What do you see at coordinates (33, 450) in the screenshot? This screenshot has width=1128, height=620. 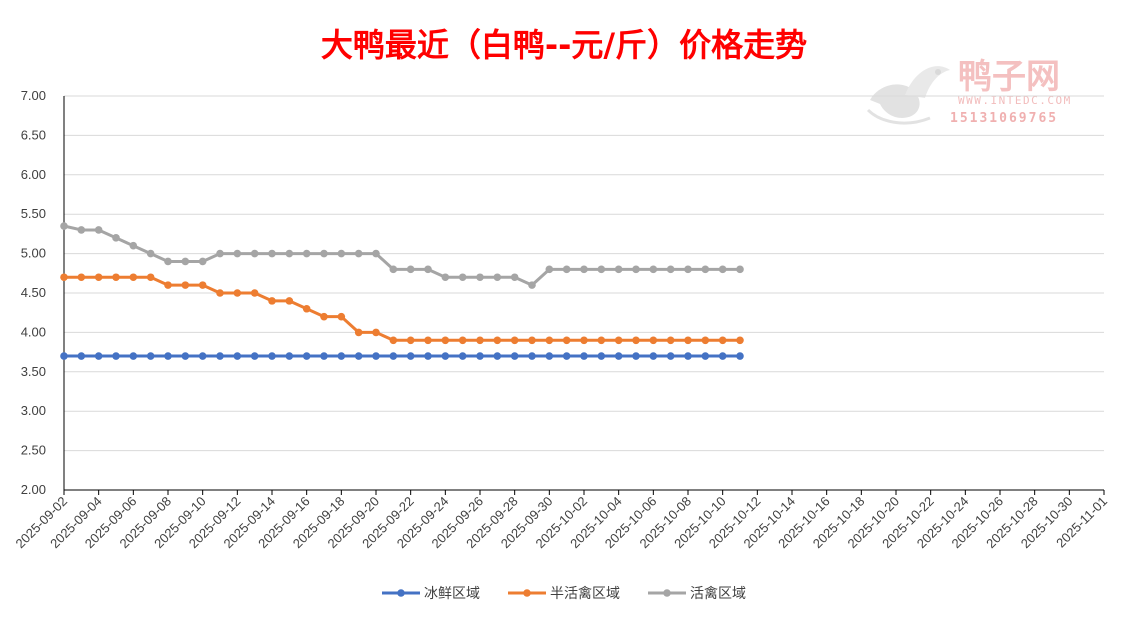 I see `y-tick-label: 2.50` at bounding box center [33, 450].